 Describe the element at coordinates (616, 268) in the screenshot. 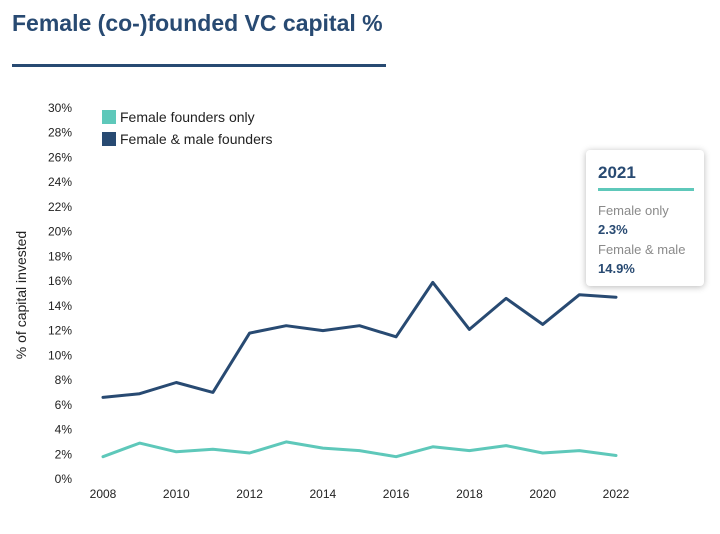

I see `tooltip-female-male-value: 14.9%` at that location.